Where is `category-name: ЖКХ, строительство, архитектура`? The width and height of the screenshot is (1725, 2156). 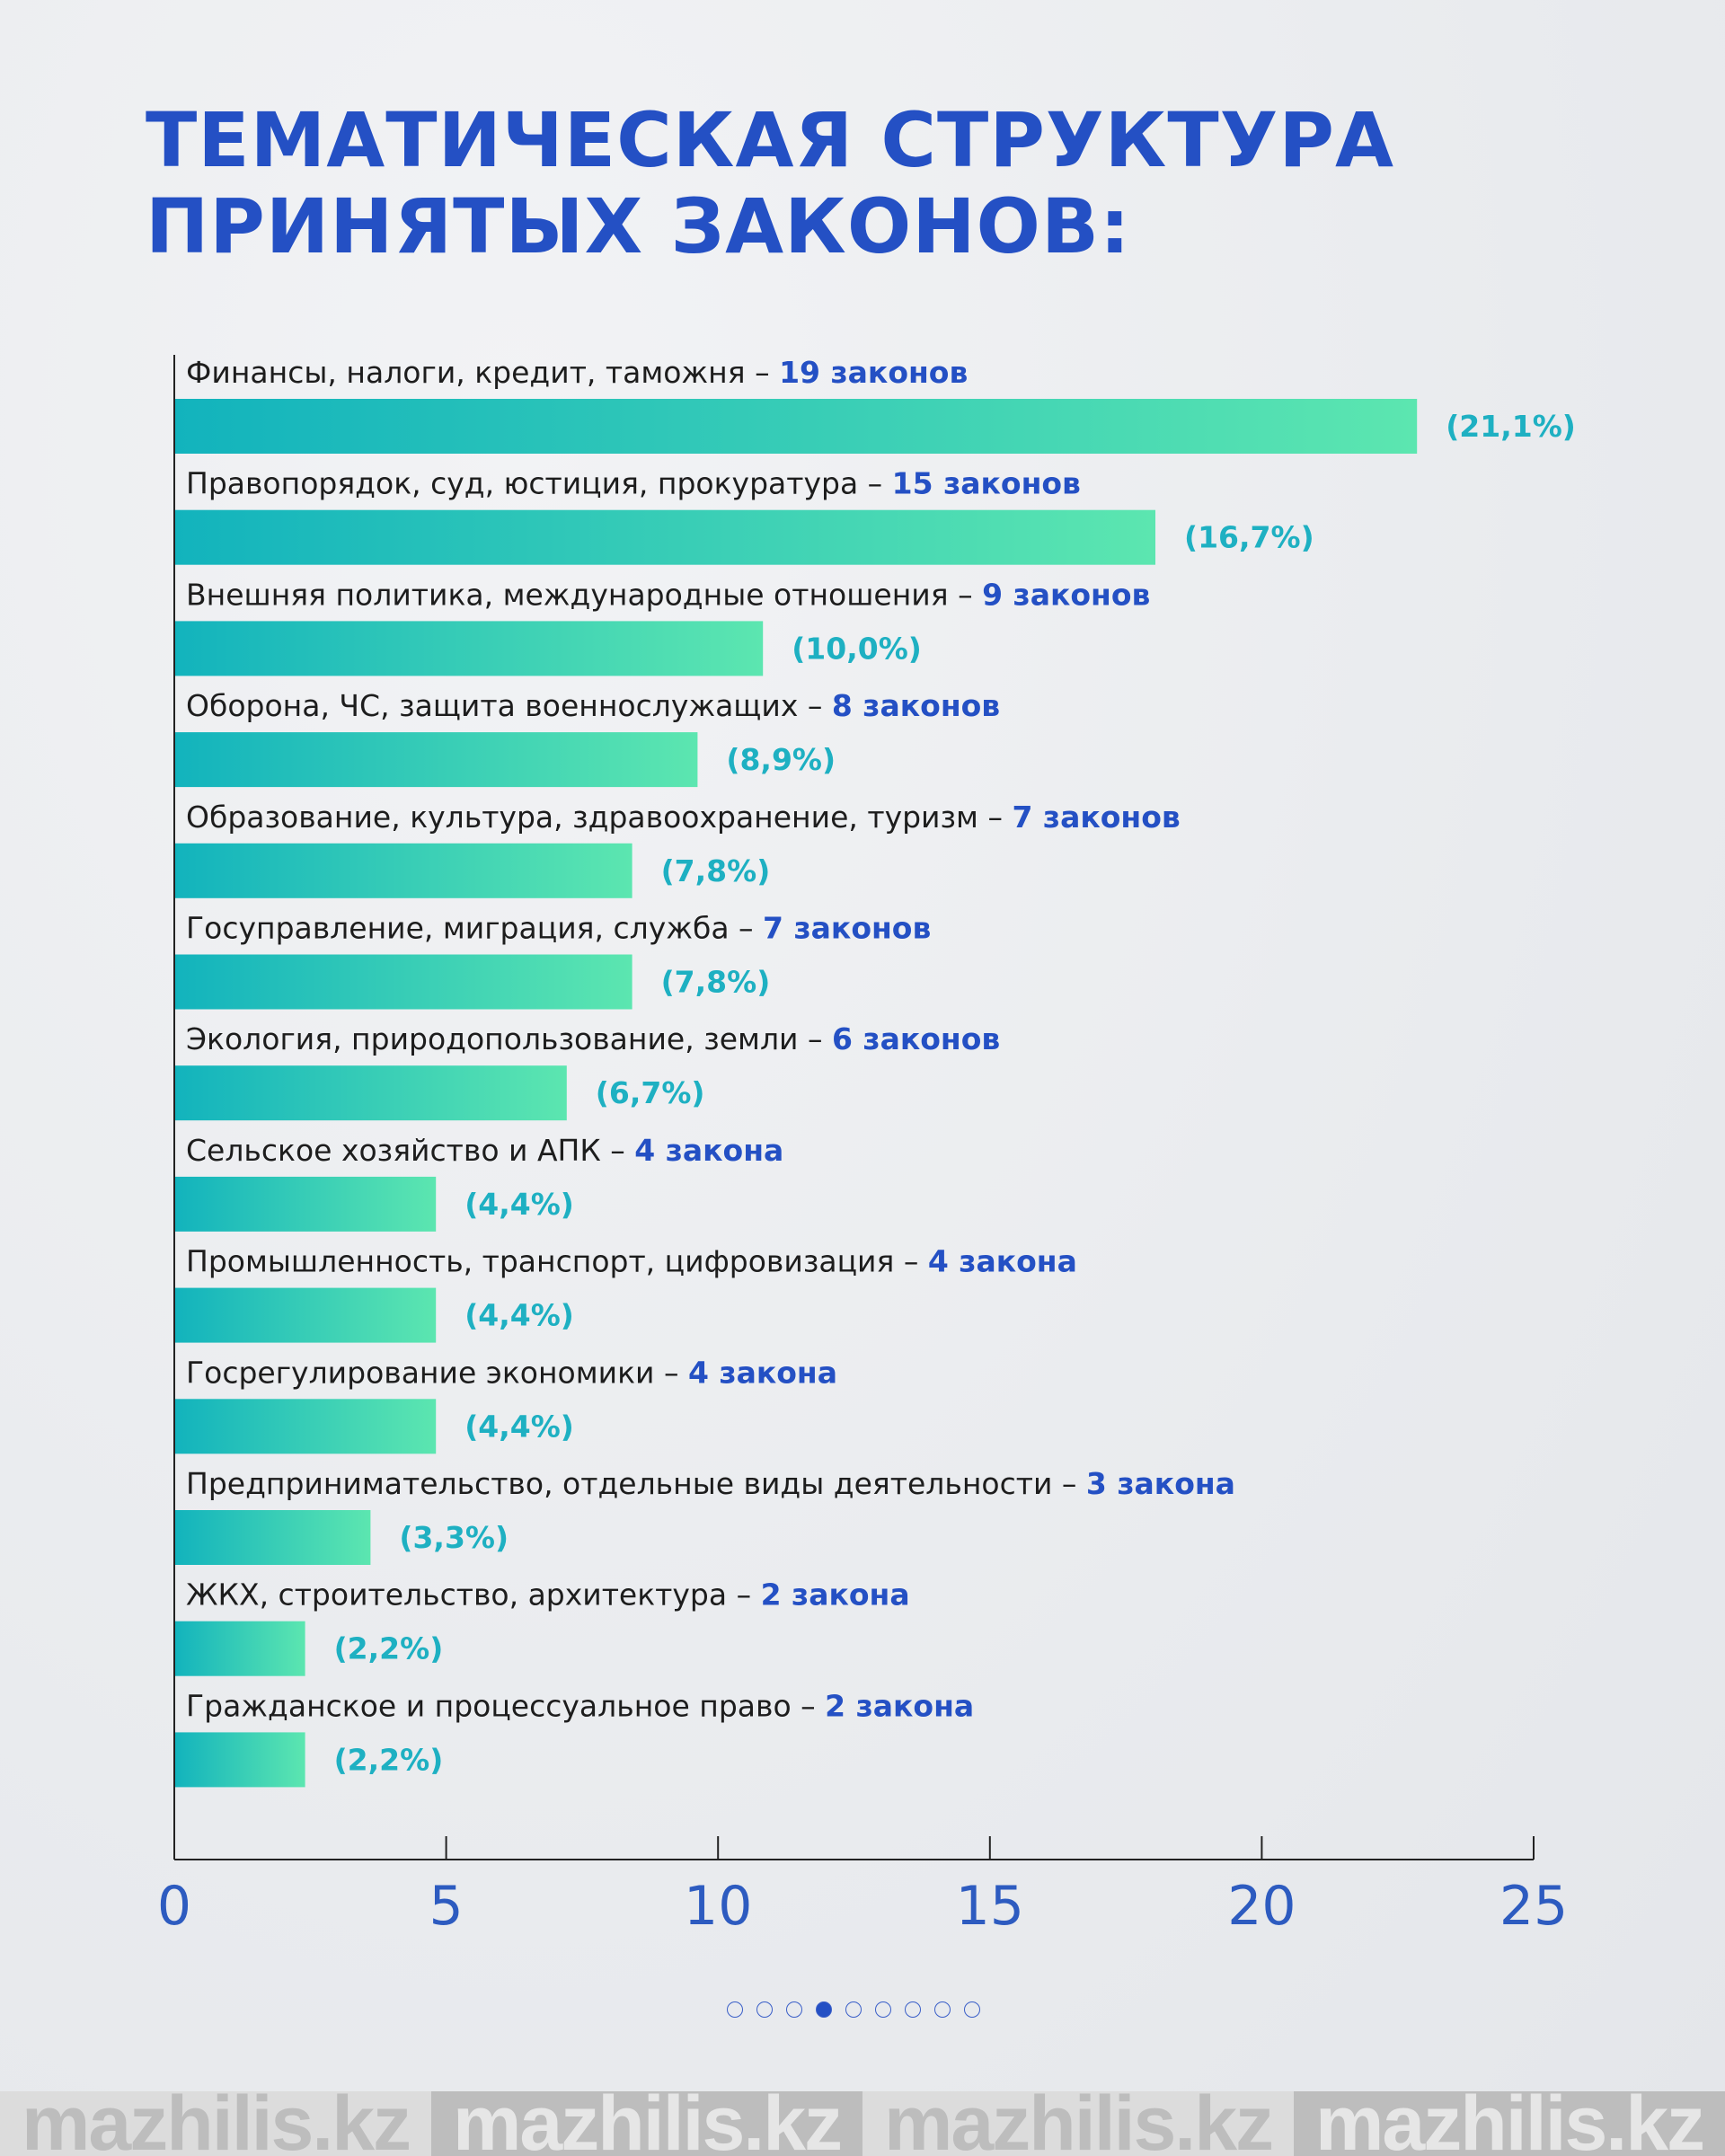 category-name: ЖКХ, строительство, архитектура is located at coordinates (456, 1595).